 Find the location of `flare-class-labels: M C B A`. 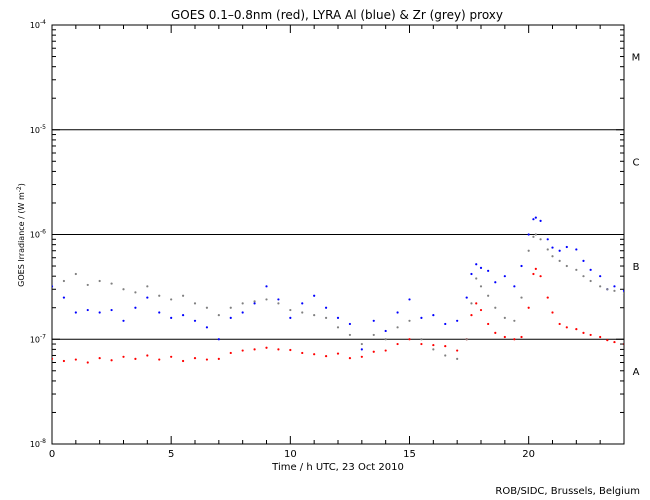

flare-class-labels: M C B A is located at coordinates (636, 215).